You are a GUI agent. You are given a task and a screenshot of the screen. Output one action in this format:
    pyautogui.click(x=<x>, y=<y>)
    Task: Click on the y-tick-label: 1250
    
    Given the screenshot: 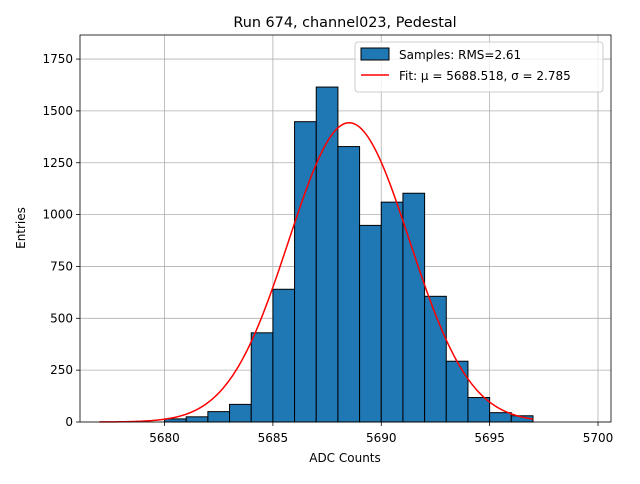 What is the action you would take?
    pyautogui.click(x=57, y=163)
    